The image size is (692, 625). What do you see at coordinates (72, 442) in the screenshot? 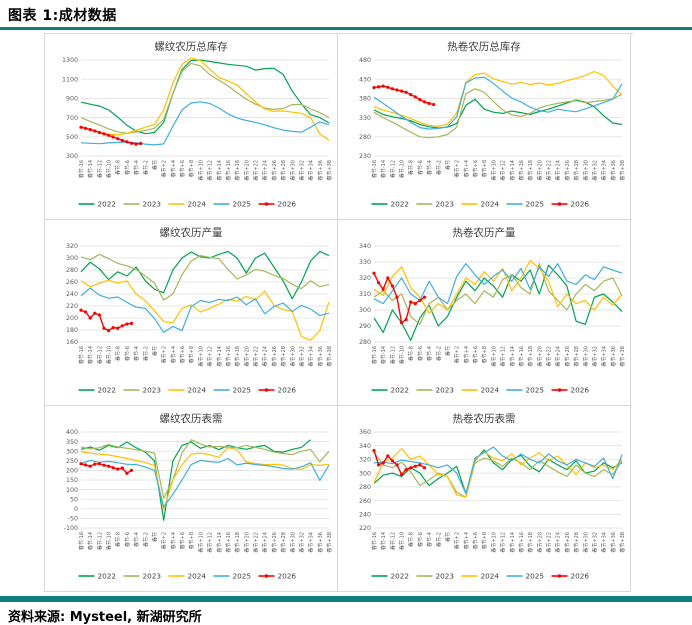
I see `y-tick-label: 350` at bounding box center [72, 442].